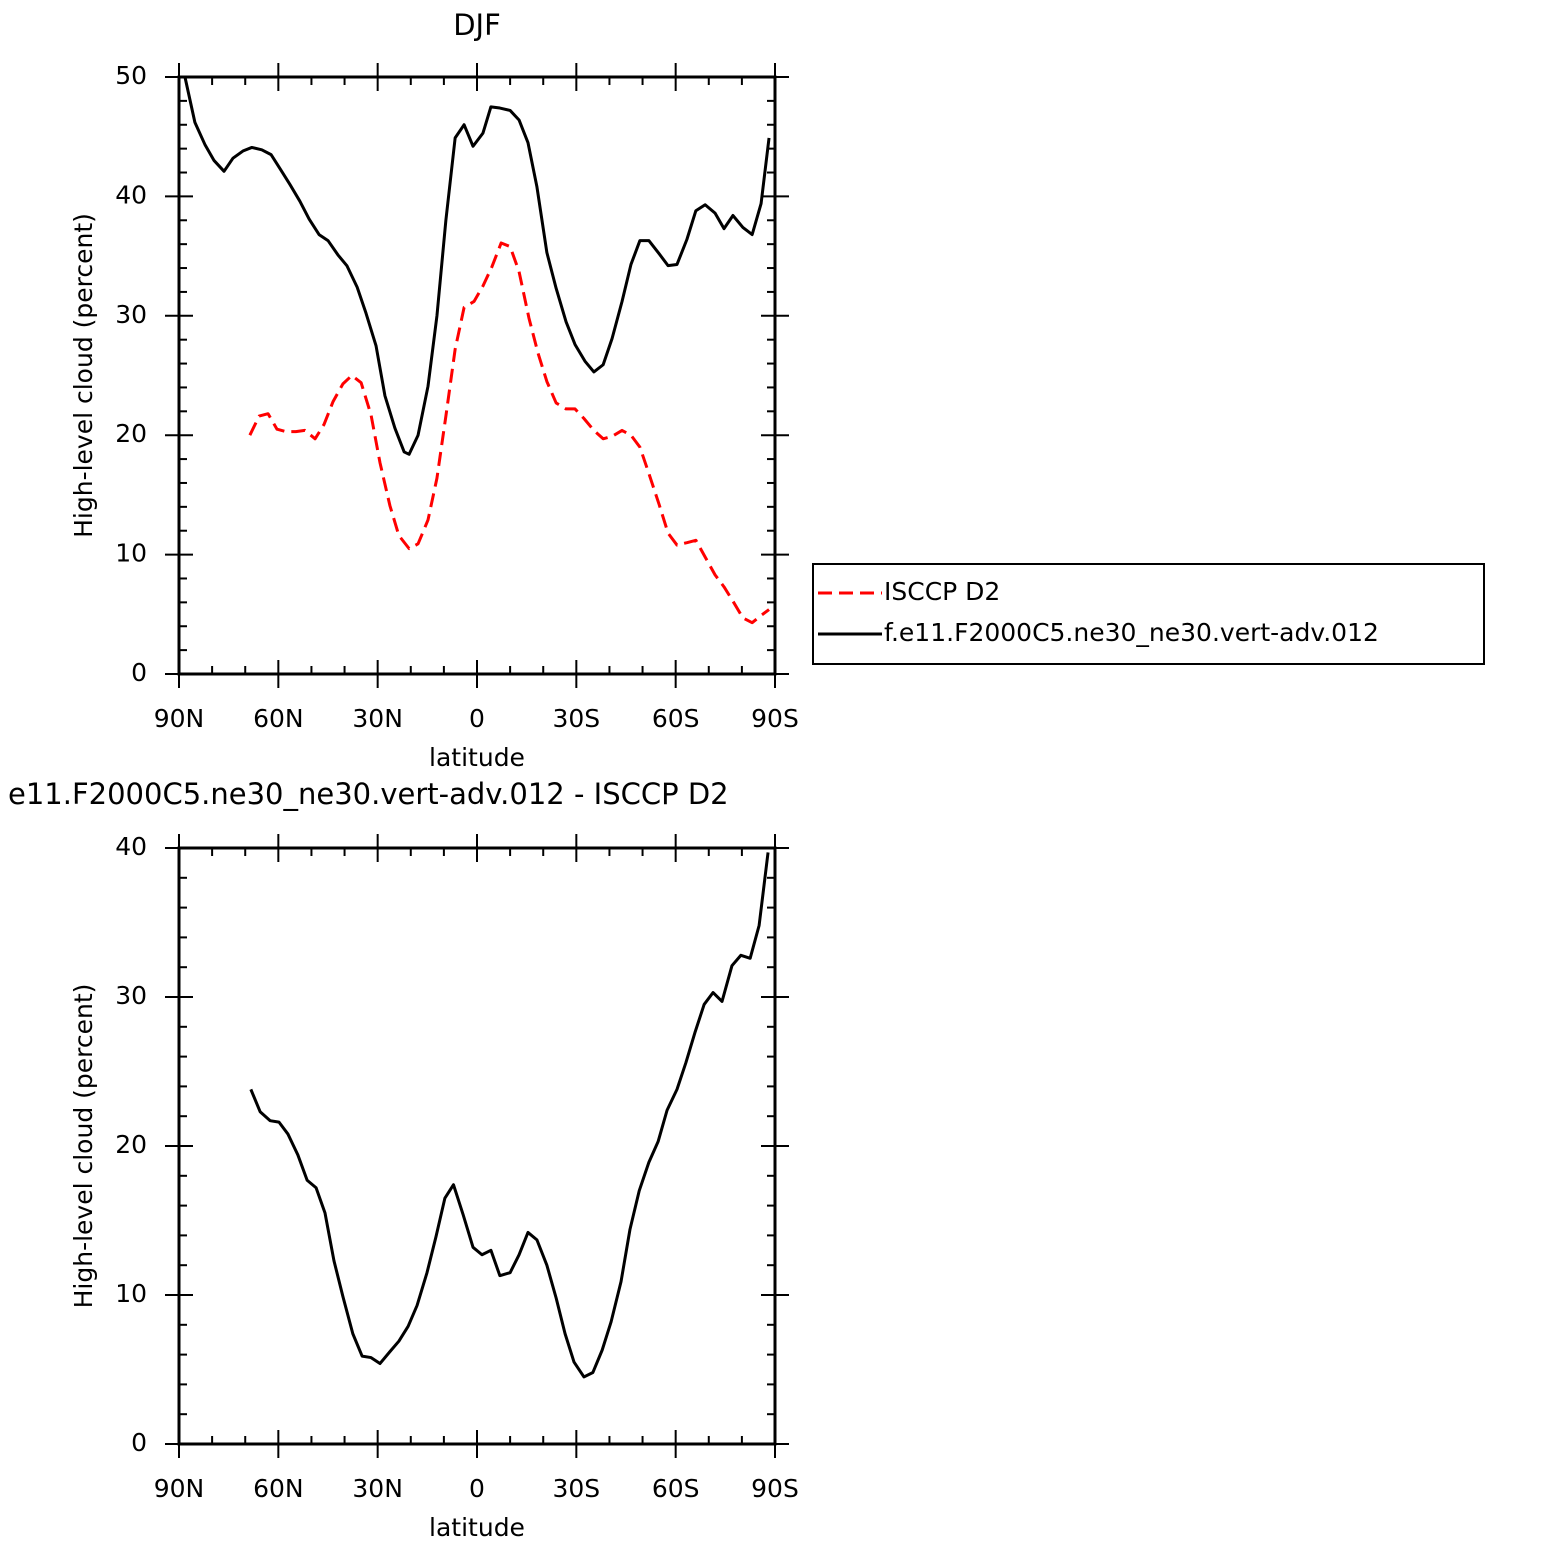  What do you see at coordinates (131, 75) in the screenshot?
I see `y-tick-label: 50` at bounding box center [131, 75].